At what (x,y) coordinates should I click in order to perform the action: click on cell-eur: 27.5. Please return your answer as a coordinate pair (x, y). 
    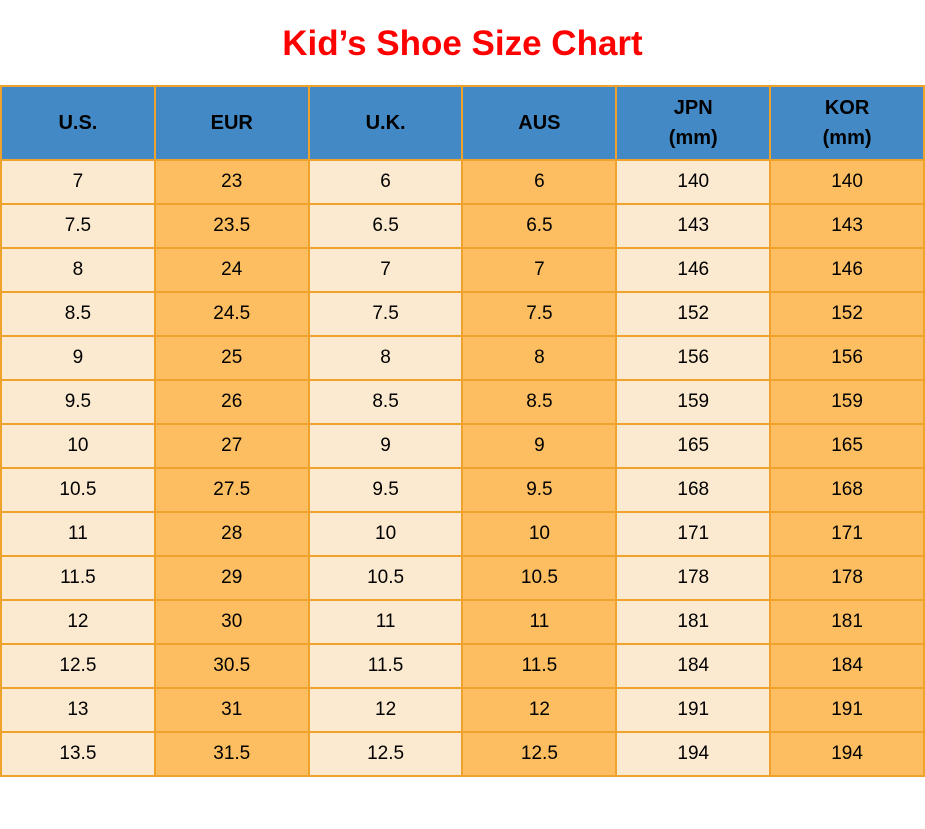
    Looking at the image, I should click on (231, 490).